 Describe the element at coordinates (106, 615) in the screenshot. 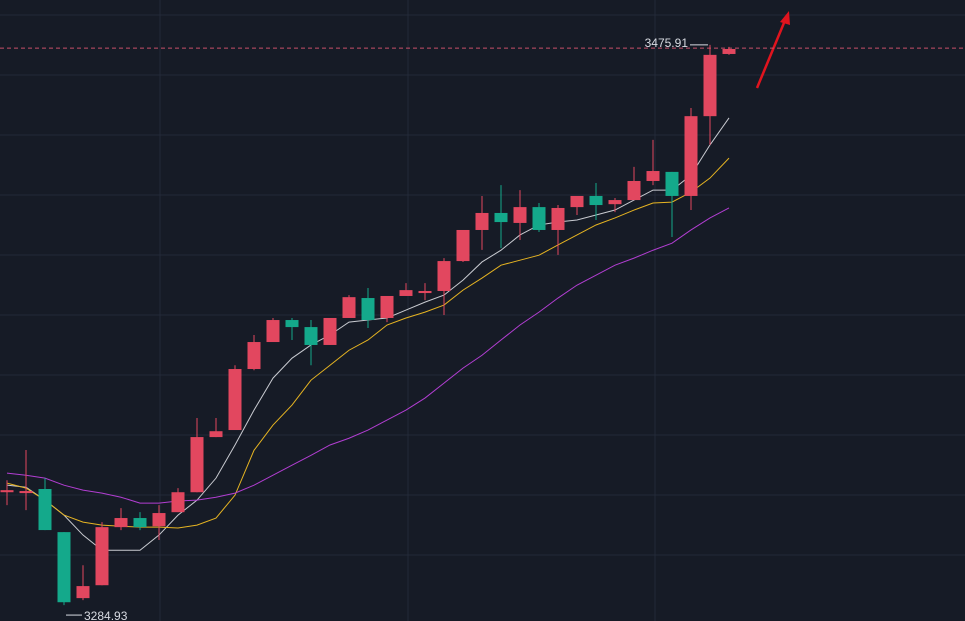

I see `min-label: 3284.93` at that location.